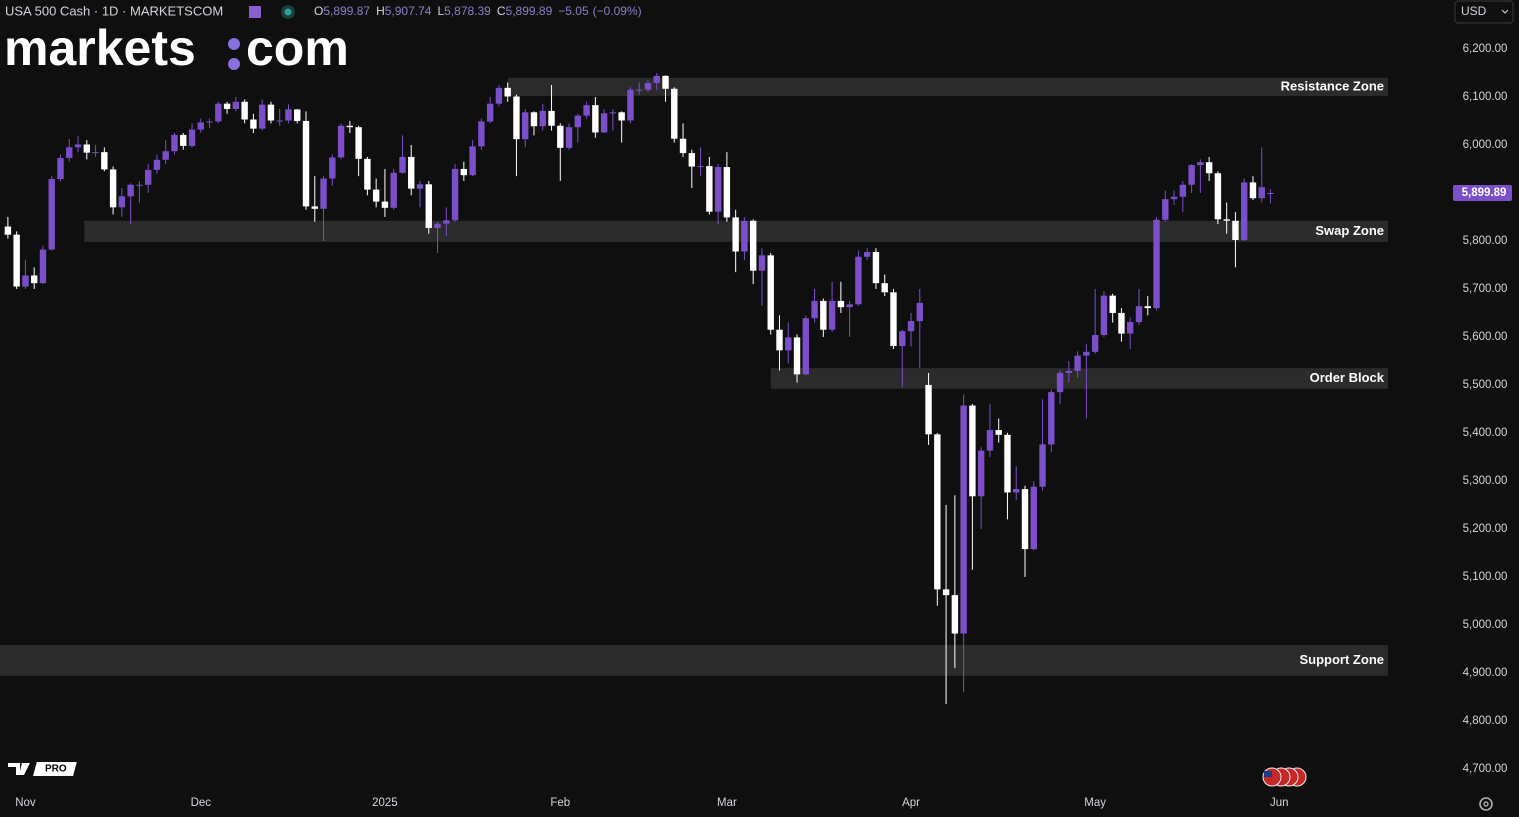 The image size is (1519, 817). Describe the element at coordinates (1485, 97) in the screenshot. I see `y-tick-label: 6,100.00` at that location.